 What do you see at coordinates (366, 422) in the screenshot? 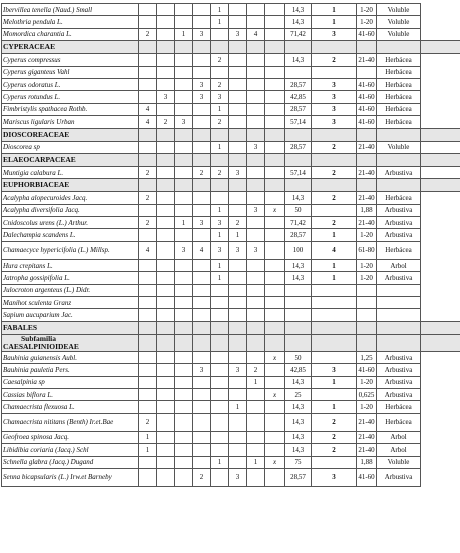
I see `range-value: 21-40` at bounding box center [366, 422].